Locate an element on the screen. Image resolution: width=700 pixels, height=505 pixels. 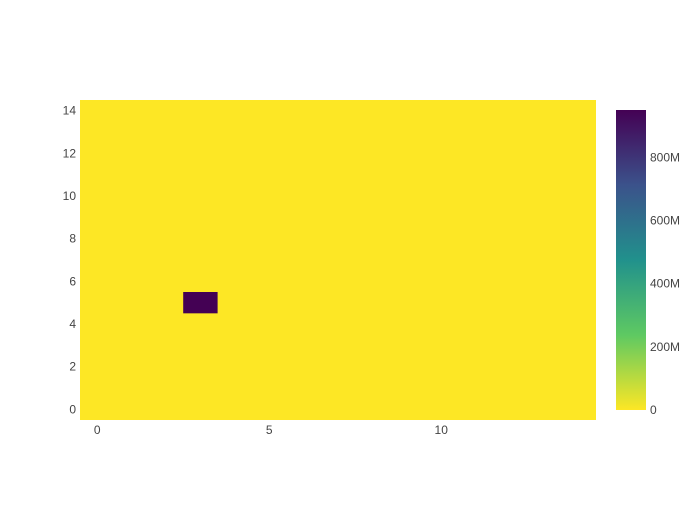
colorbar-scale is located at coordinates (631, 260).